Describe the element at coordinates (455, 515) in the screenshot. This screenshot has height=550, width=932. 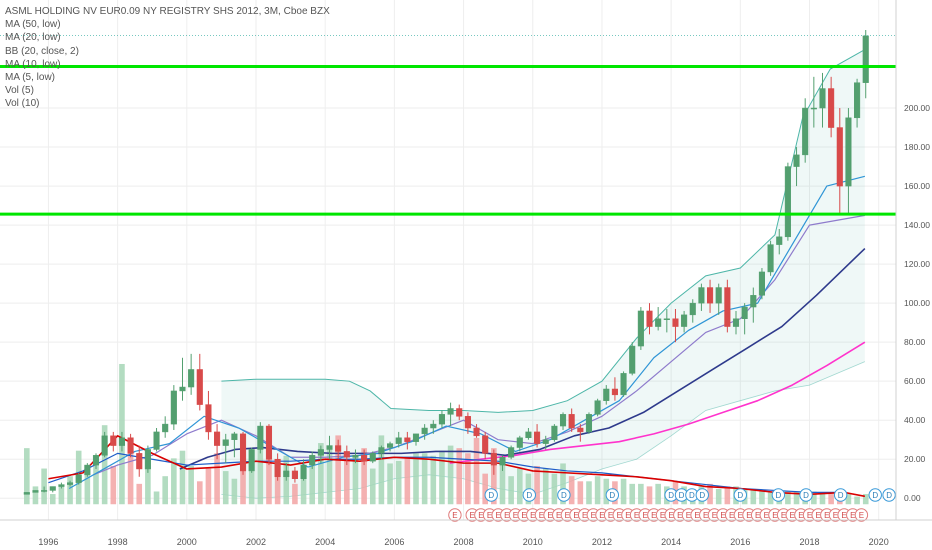
I see `earnings-marker` at that location.